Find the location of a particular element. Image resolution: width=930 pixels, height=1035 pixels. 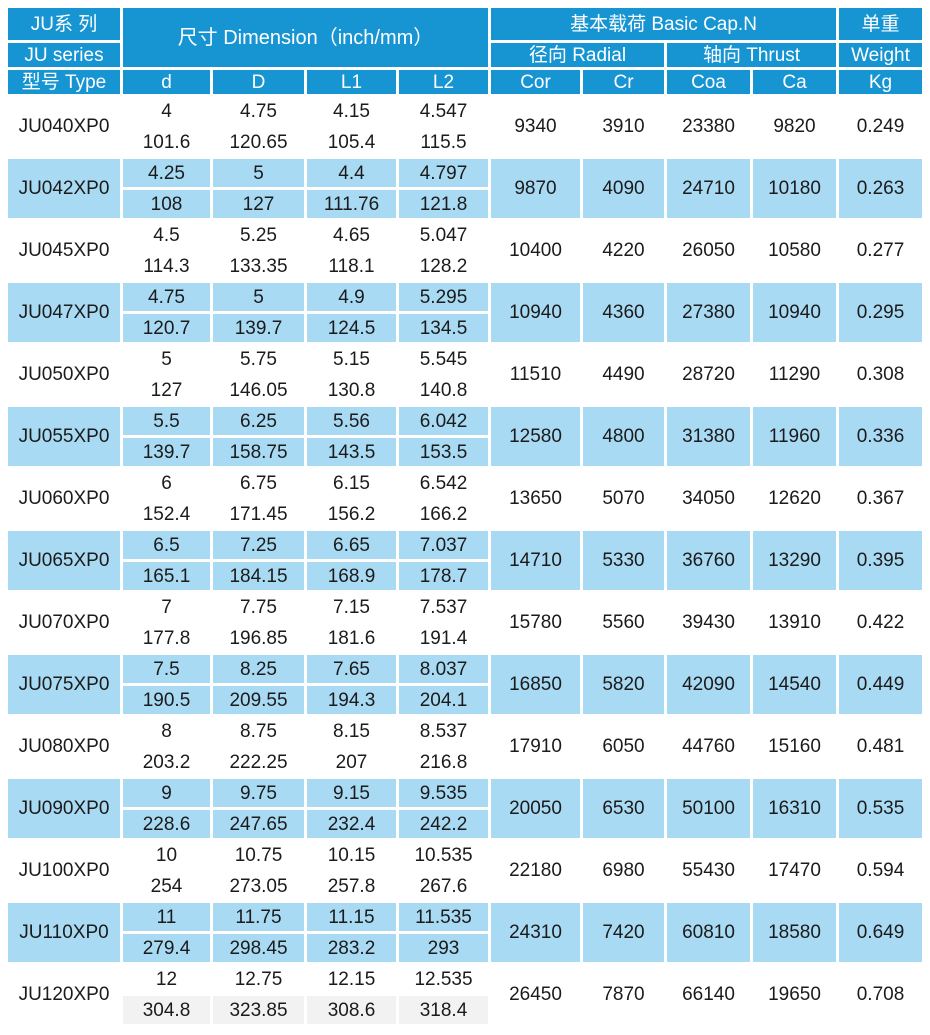

d-inch-cell: 4.25 is located at coordinates (166, 173).